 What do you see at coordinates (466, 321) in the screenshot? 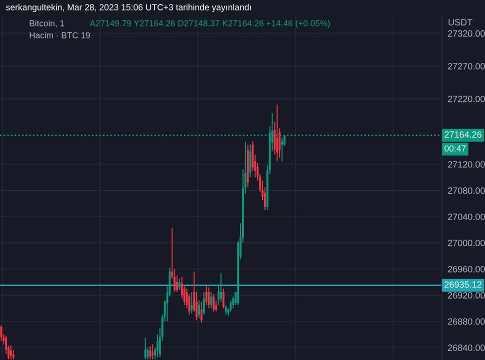
I see `y-tick-label: 26880.00` at bounding box center [466, 321].